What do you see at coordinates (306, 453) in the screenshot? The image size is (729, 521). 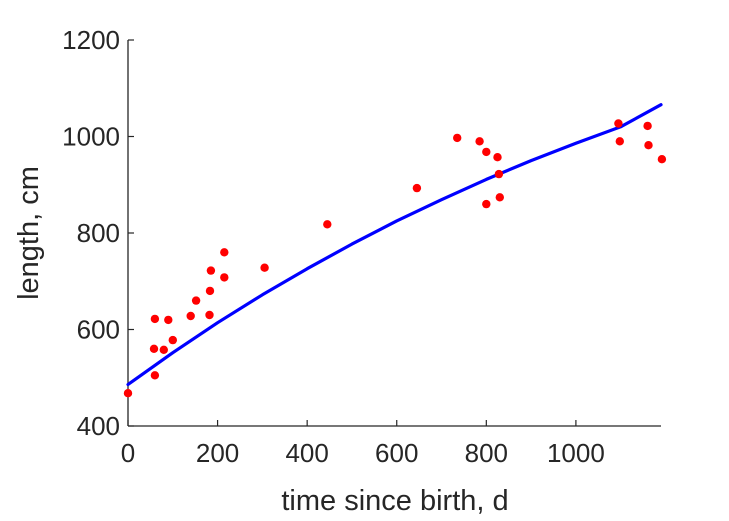 I see `x-tick-label: 400` at bounding box center [306, 453].